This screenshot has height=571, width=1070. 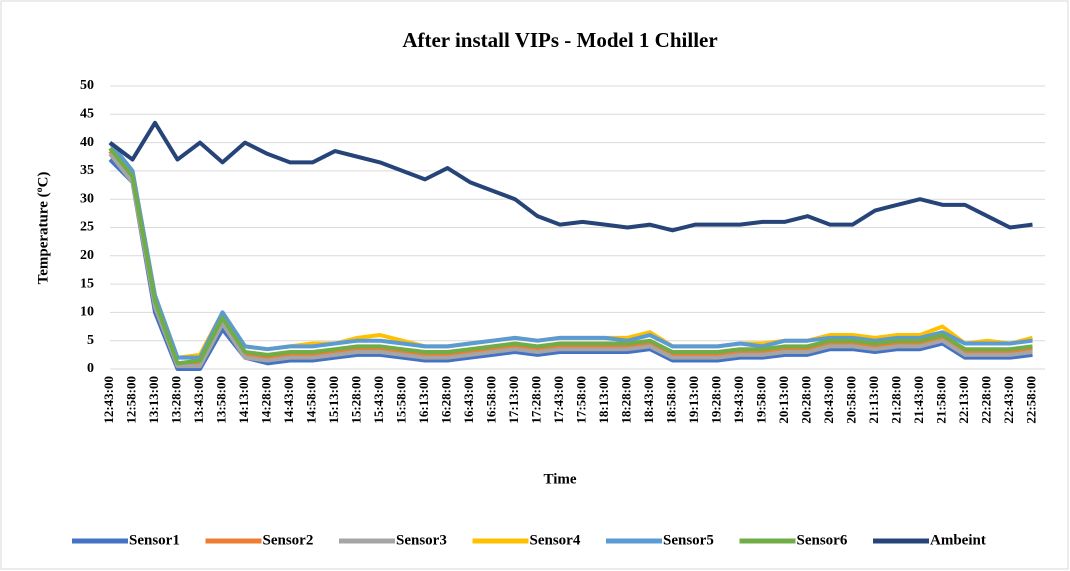 What do you see at coordinates (918, 400) in the screenshot?
I see `x-tick-label: 21:43:00` at bounding box center [918, 400].